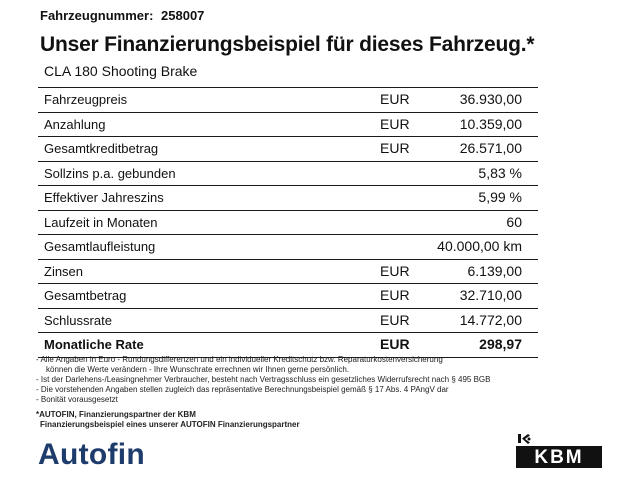 The height and width of the screenshot is (480, 640). I want to click on row-label: Laufzeit in Monaten, so click(101, 222).